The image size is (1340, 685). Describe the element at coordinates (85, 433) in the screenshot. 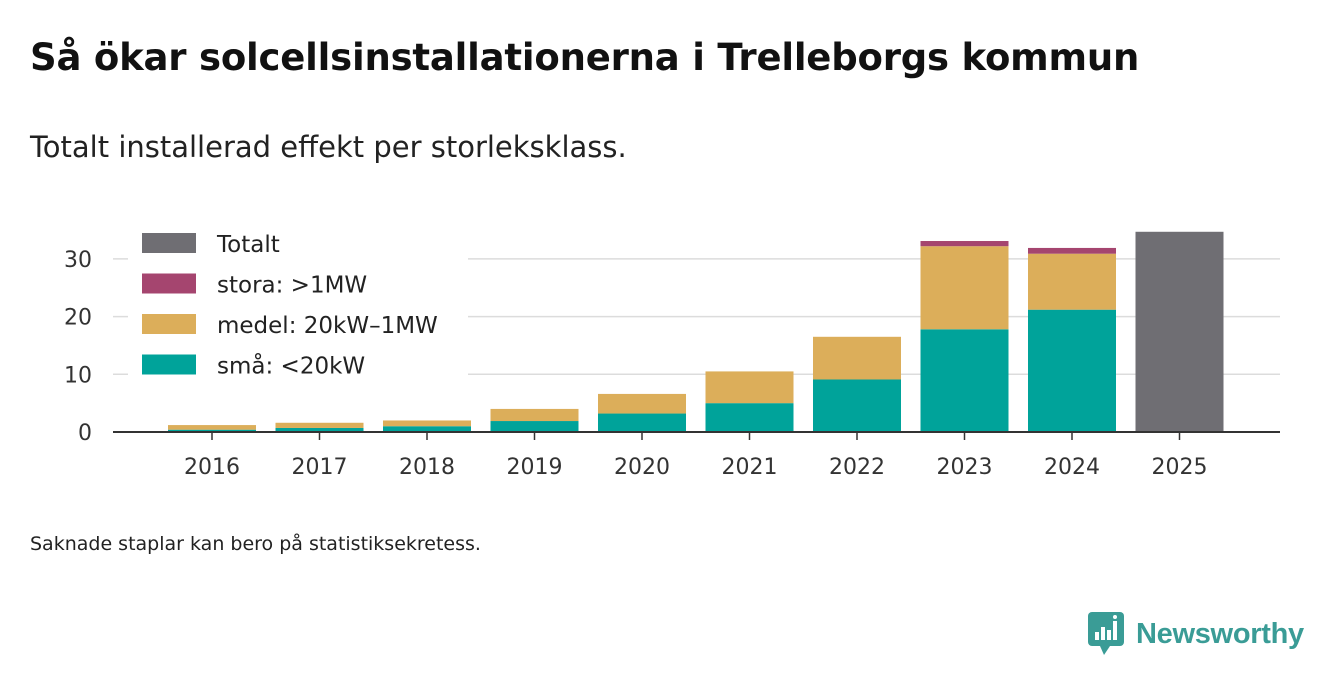

I see `y-tick-label: 0` at that location.